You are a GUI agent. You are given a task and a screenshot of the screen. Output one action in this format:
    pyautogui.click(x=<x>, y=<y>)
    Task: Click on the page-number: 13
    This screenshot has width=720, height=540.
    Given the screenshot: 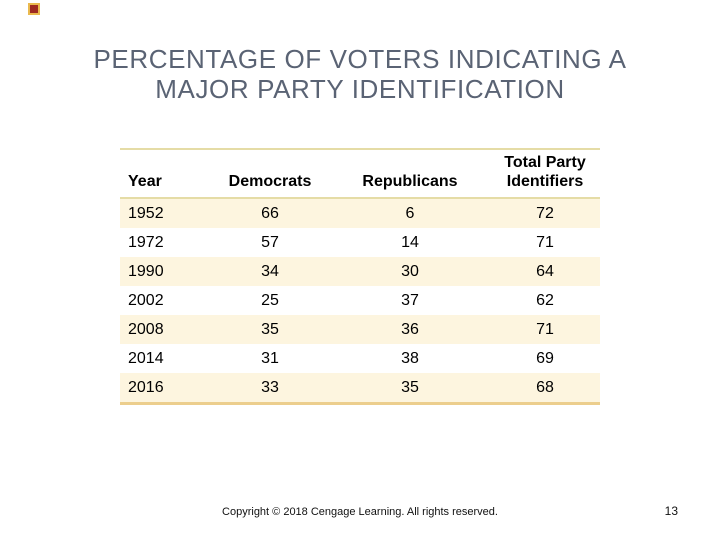 What is the action you would take?
    pyautogui.click(x=671, y=511)
    